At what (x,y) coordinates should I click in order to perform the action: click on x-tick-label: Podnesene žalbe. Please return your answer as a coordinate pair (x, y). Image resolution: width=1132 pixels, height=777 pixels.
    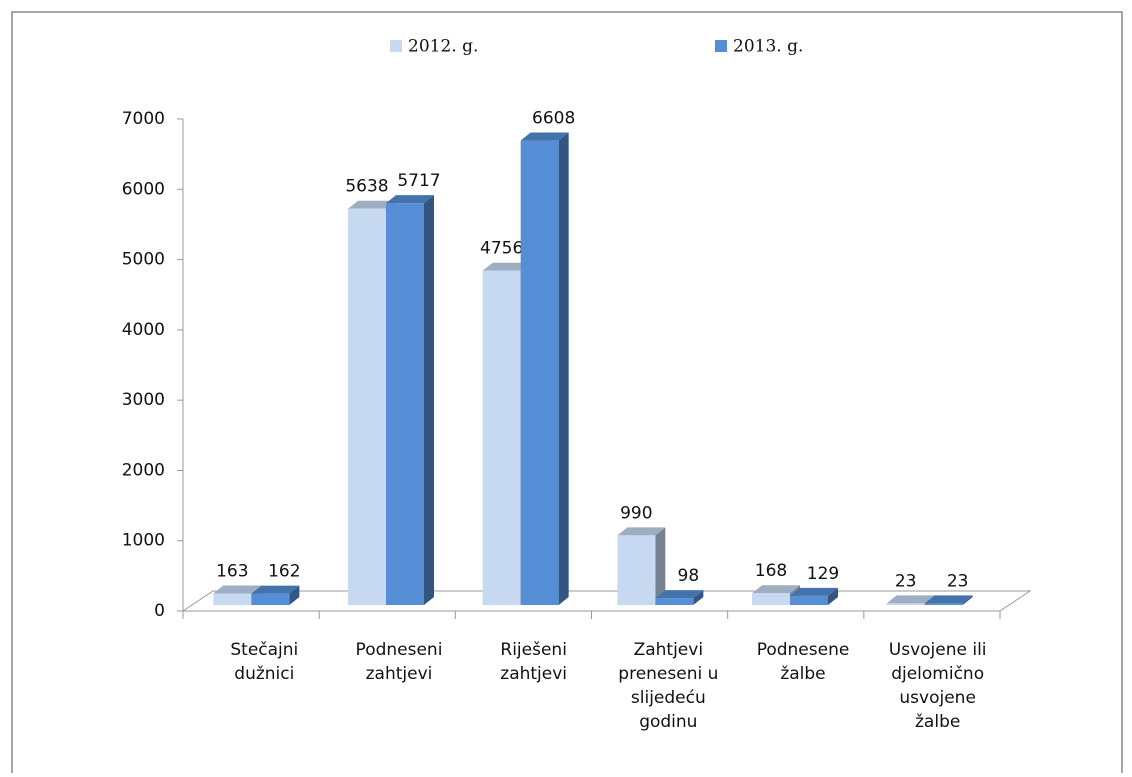
    Looking at the image, I should click on (803, 662).